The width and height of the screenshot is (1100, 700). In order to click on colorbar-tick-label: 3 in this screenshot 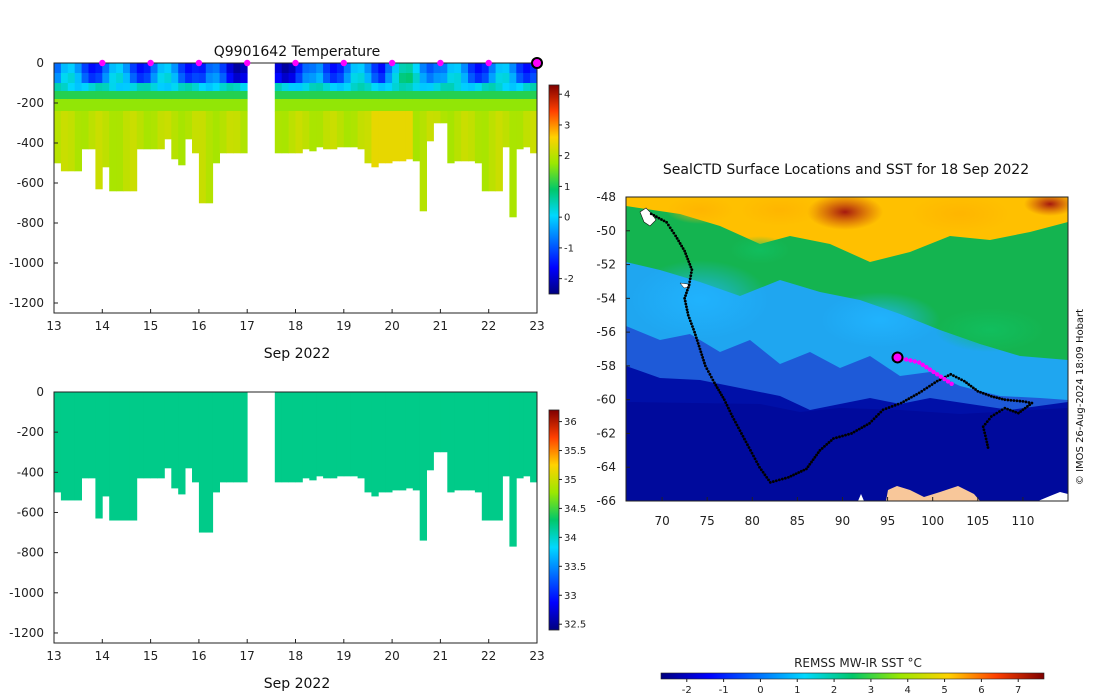, I will do `click(567, 125)`.